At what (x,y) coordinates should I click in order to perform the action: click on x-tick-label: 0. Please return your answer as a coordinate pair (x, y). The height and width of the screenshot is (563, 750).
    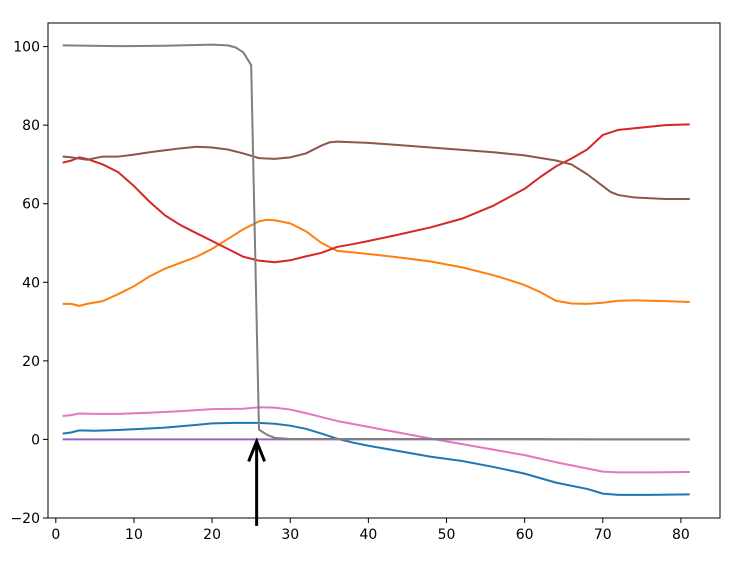
    Looking at the image, I should click on (55, 535).